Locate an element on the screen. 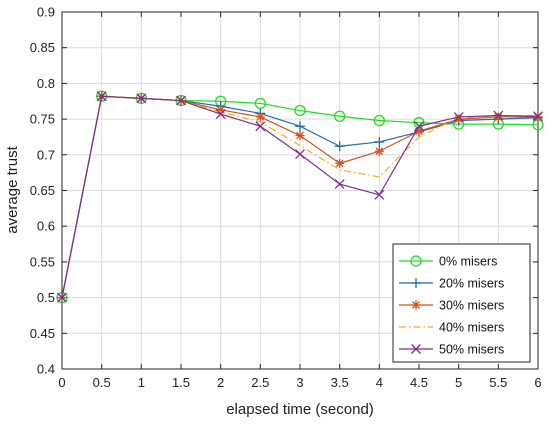 This screenshot has width=550, height=424. legend-label: 30% misers is located at coordinates (471, 306).